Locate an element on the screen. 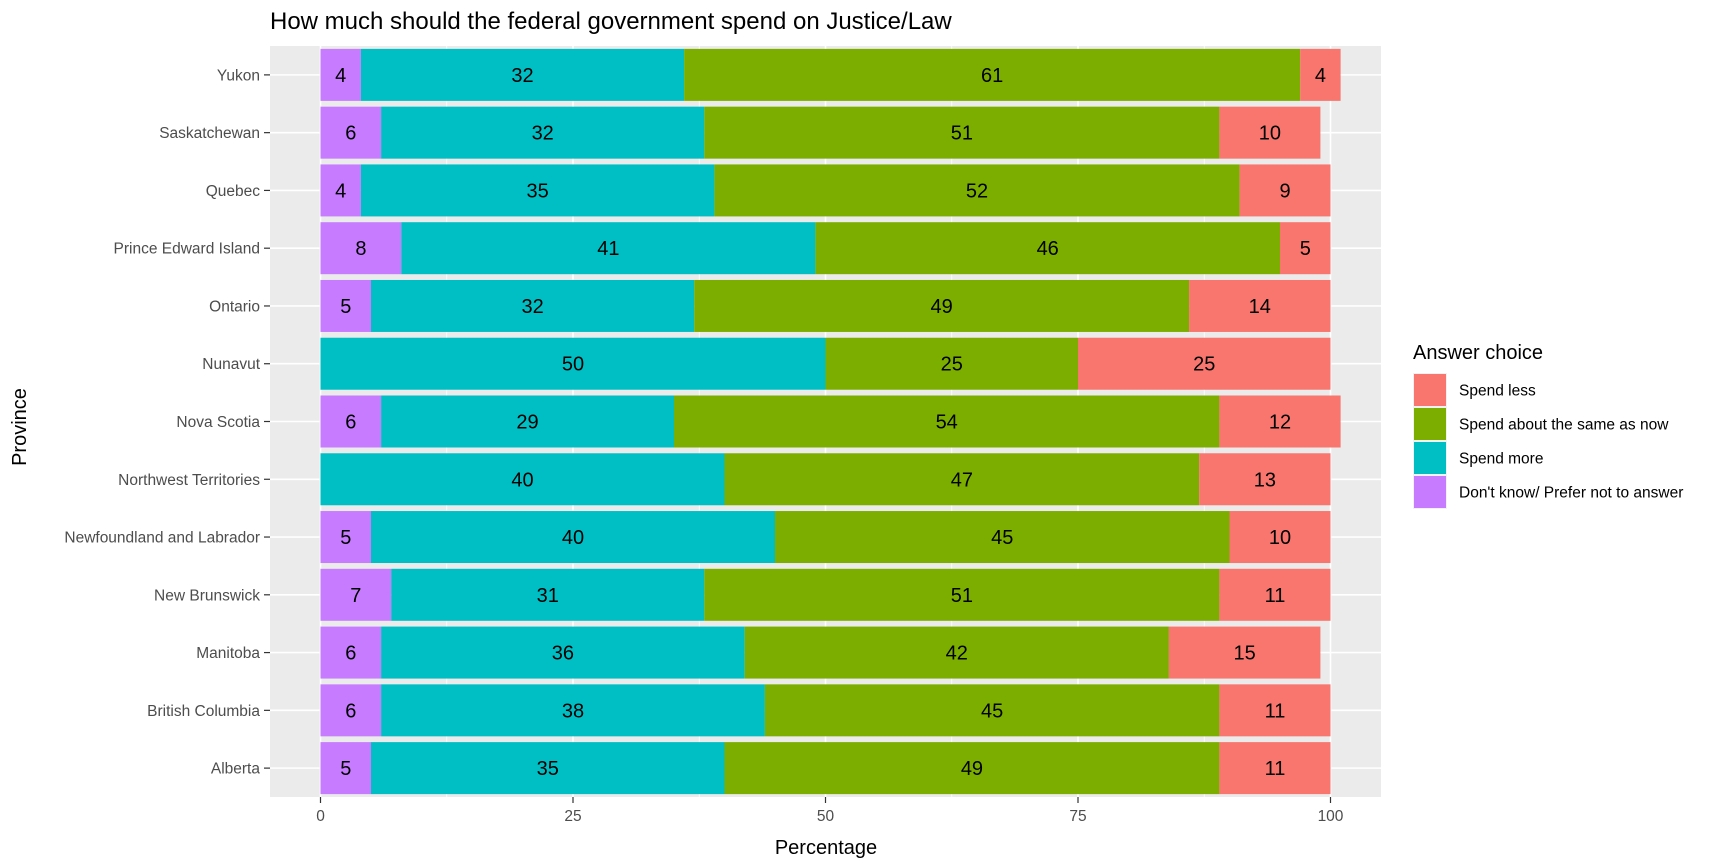  legend-label: Don't know/ Prefer not to answer is located at coordinates (1571, 493).